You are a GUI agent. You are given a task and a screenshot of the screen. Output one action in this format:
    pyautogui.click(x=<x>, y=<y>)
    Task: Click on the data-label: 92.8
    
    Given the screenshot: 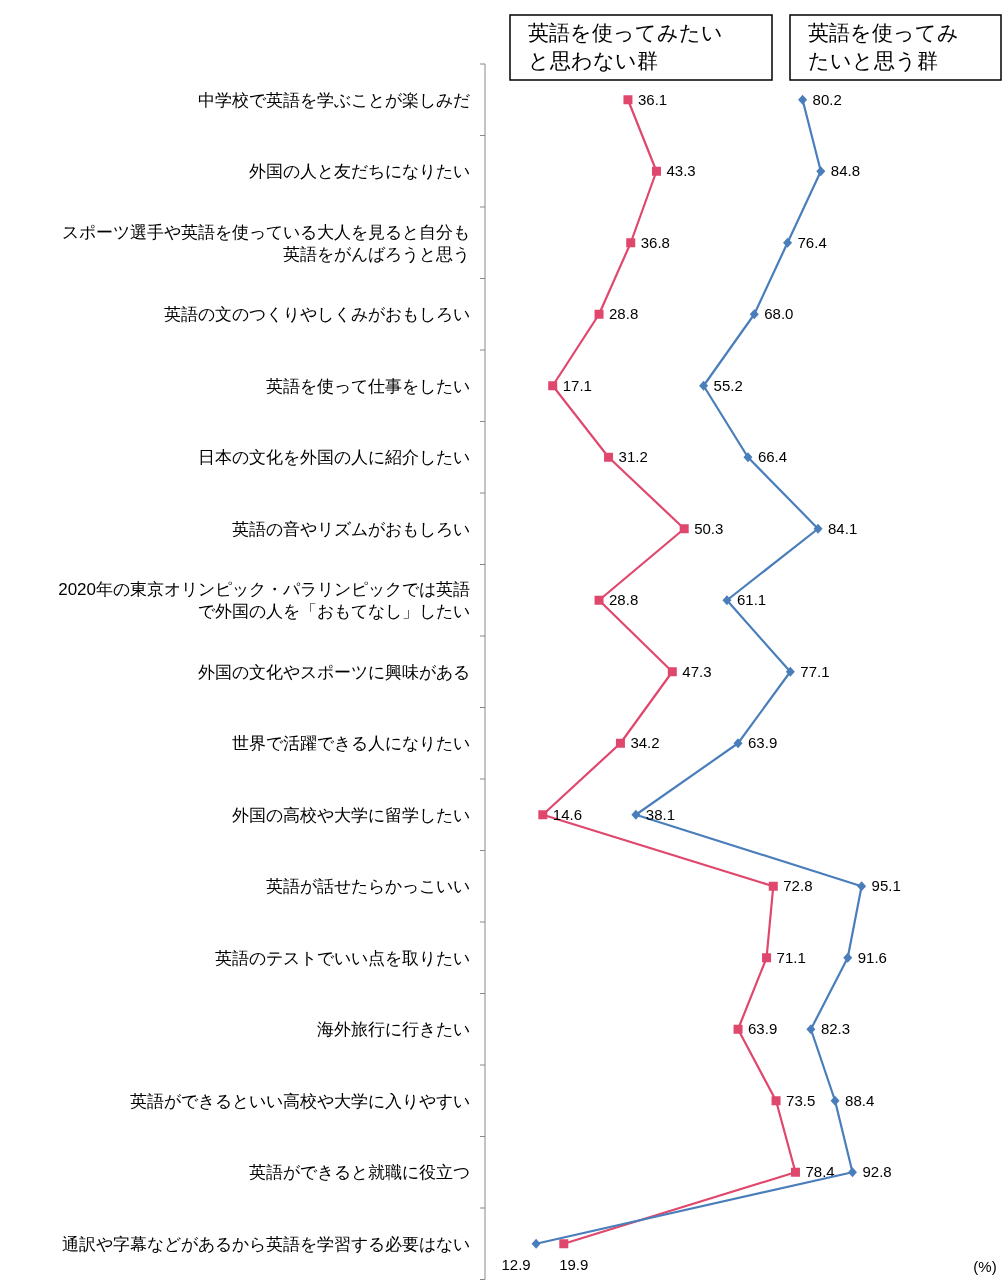 What is the action you would take?
    pyautogui.click(x=877, y=1172)
    